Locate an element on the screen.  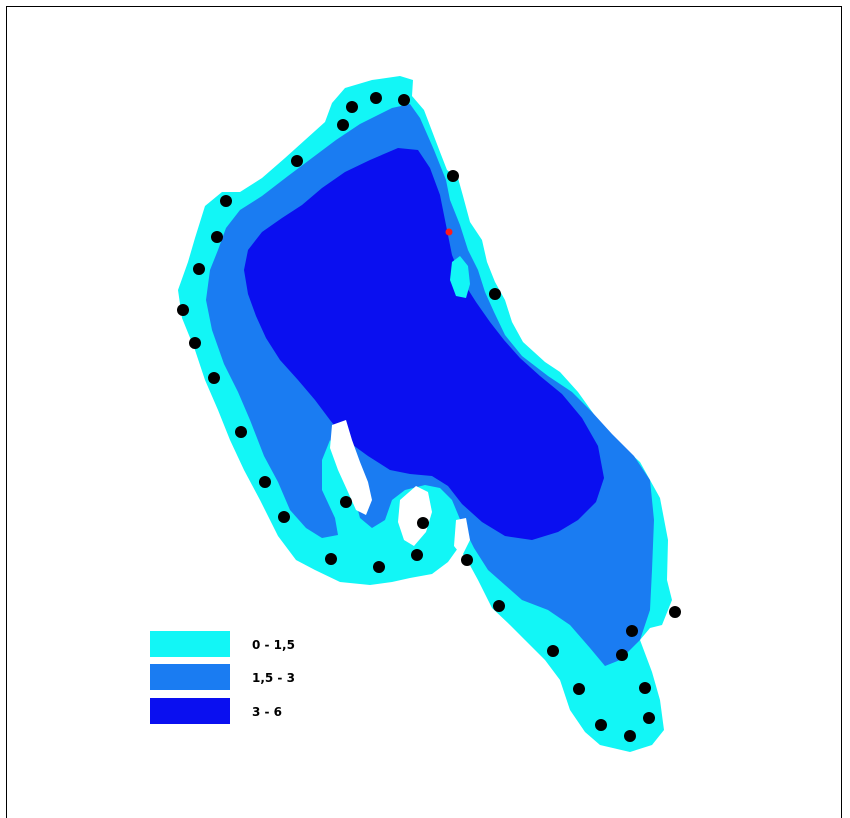
legend-label-deep: 3 - 6 is located at coordinates (267, 712).